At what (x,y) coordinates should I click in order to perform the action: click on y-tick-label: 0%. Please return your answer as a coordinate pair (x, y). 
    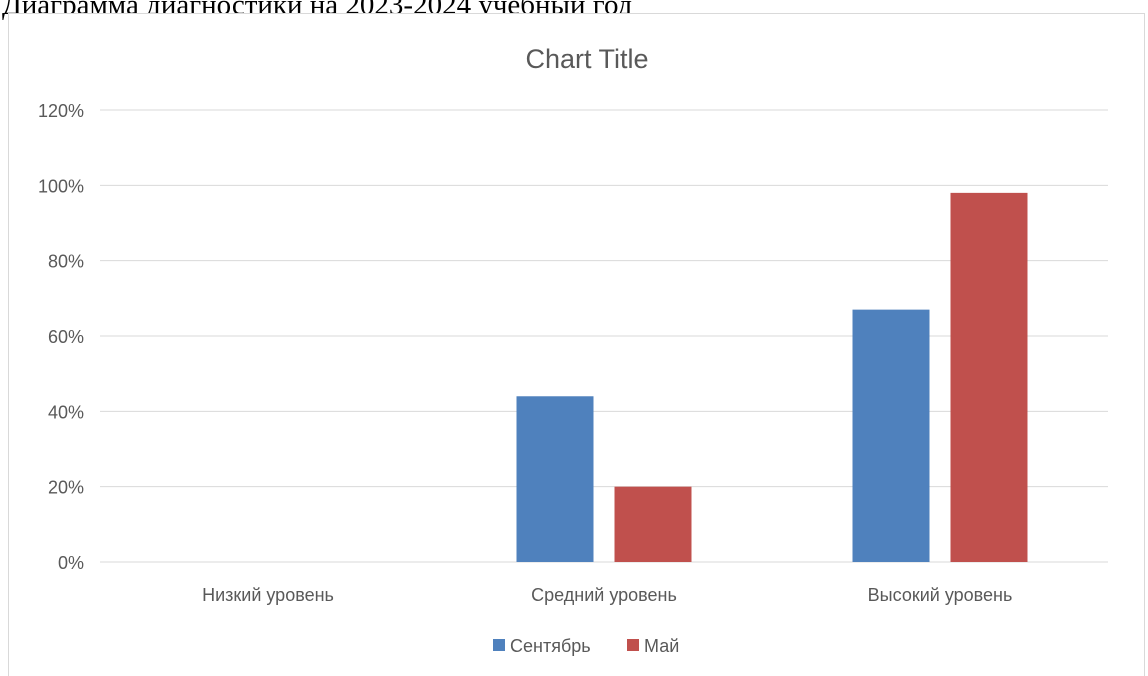
    Looking at the image, I should click on (71, 563).